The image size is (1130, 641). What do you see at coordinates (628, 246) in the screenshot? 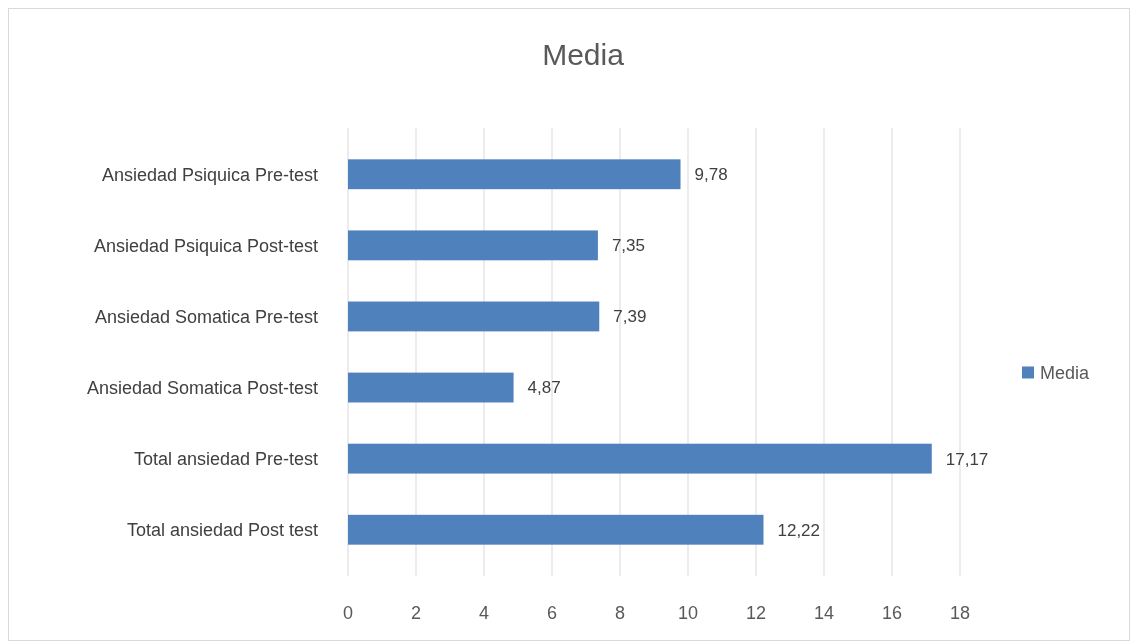
I see `data-label: 7,35` at bounding box center [628, 246].